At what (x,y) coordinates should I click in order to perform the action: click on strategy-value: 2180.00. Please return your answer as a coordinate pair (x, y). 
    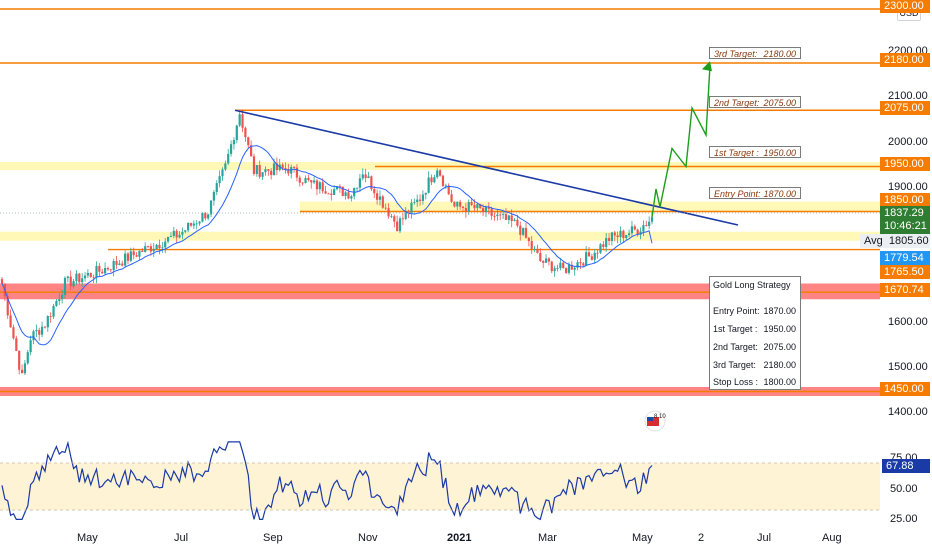
    Looking at the image, I should click on (779, 365).